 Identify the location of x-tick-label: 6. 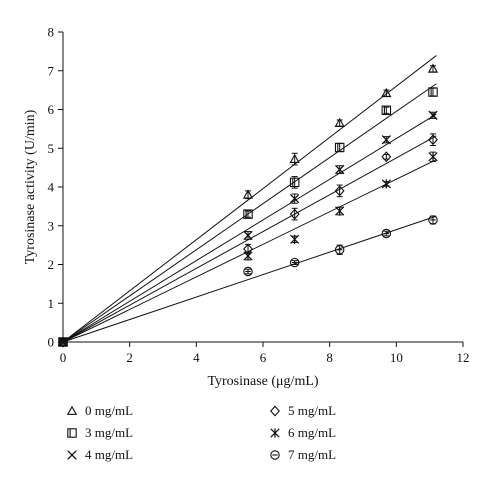
(263, 357).